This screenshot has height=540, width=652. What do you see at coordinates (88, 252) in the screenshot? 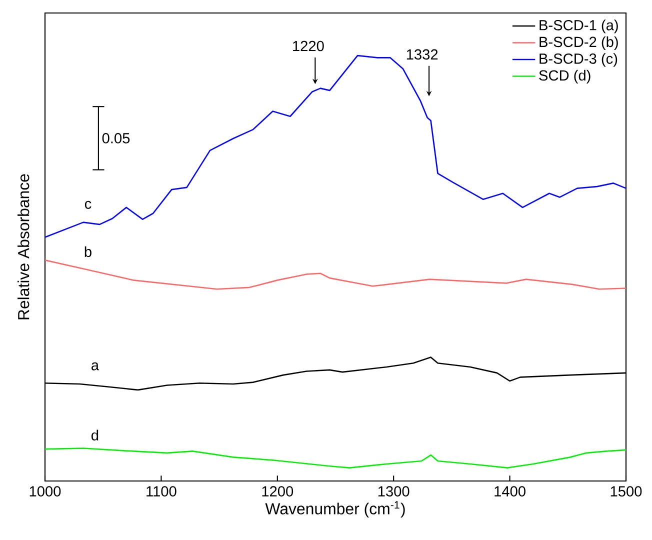
I see `annotation: b` at bounding box center [88, 252].